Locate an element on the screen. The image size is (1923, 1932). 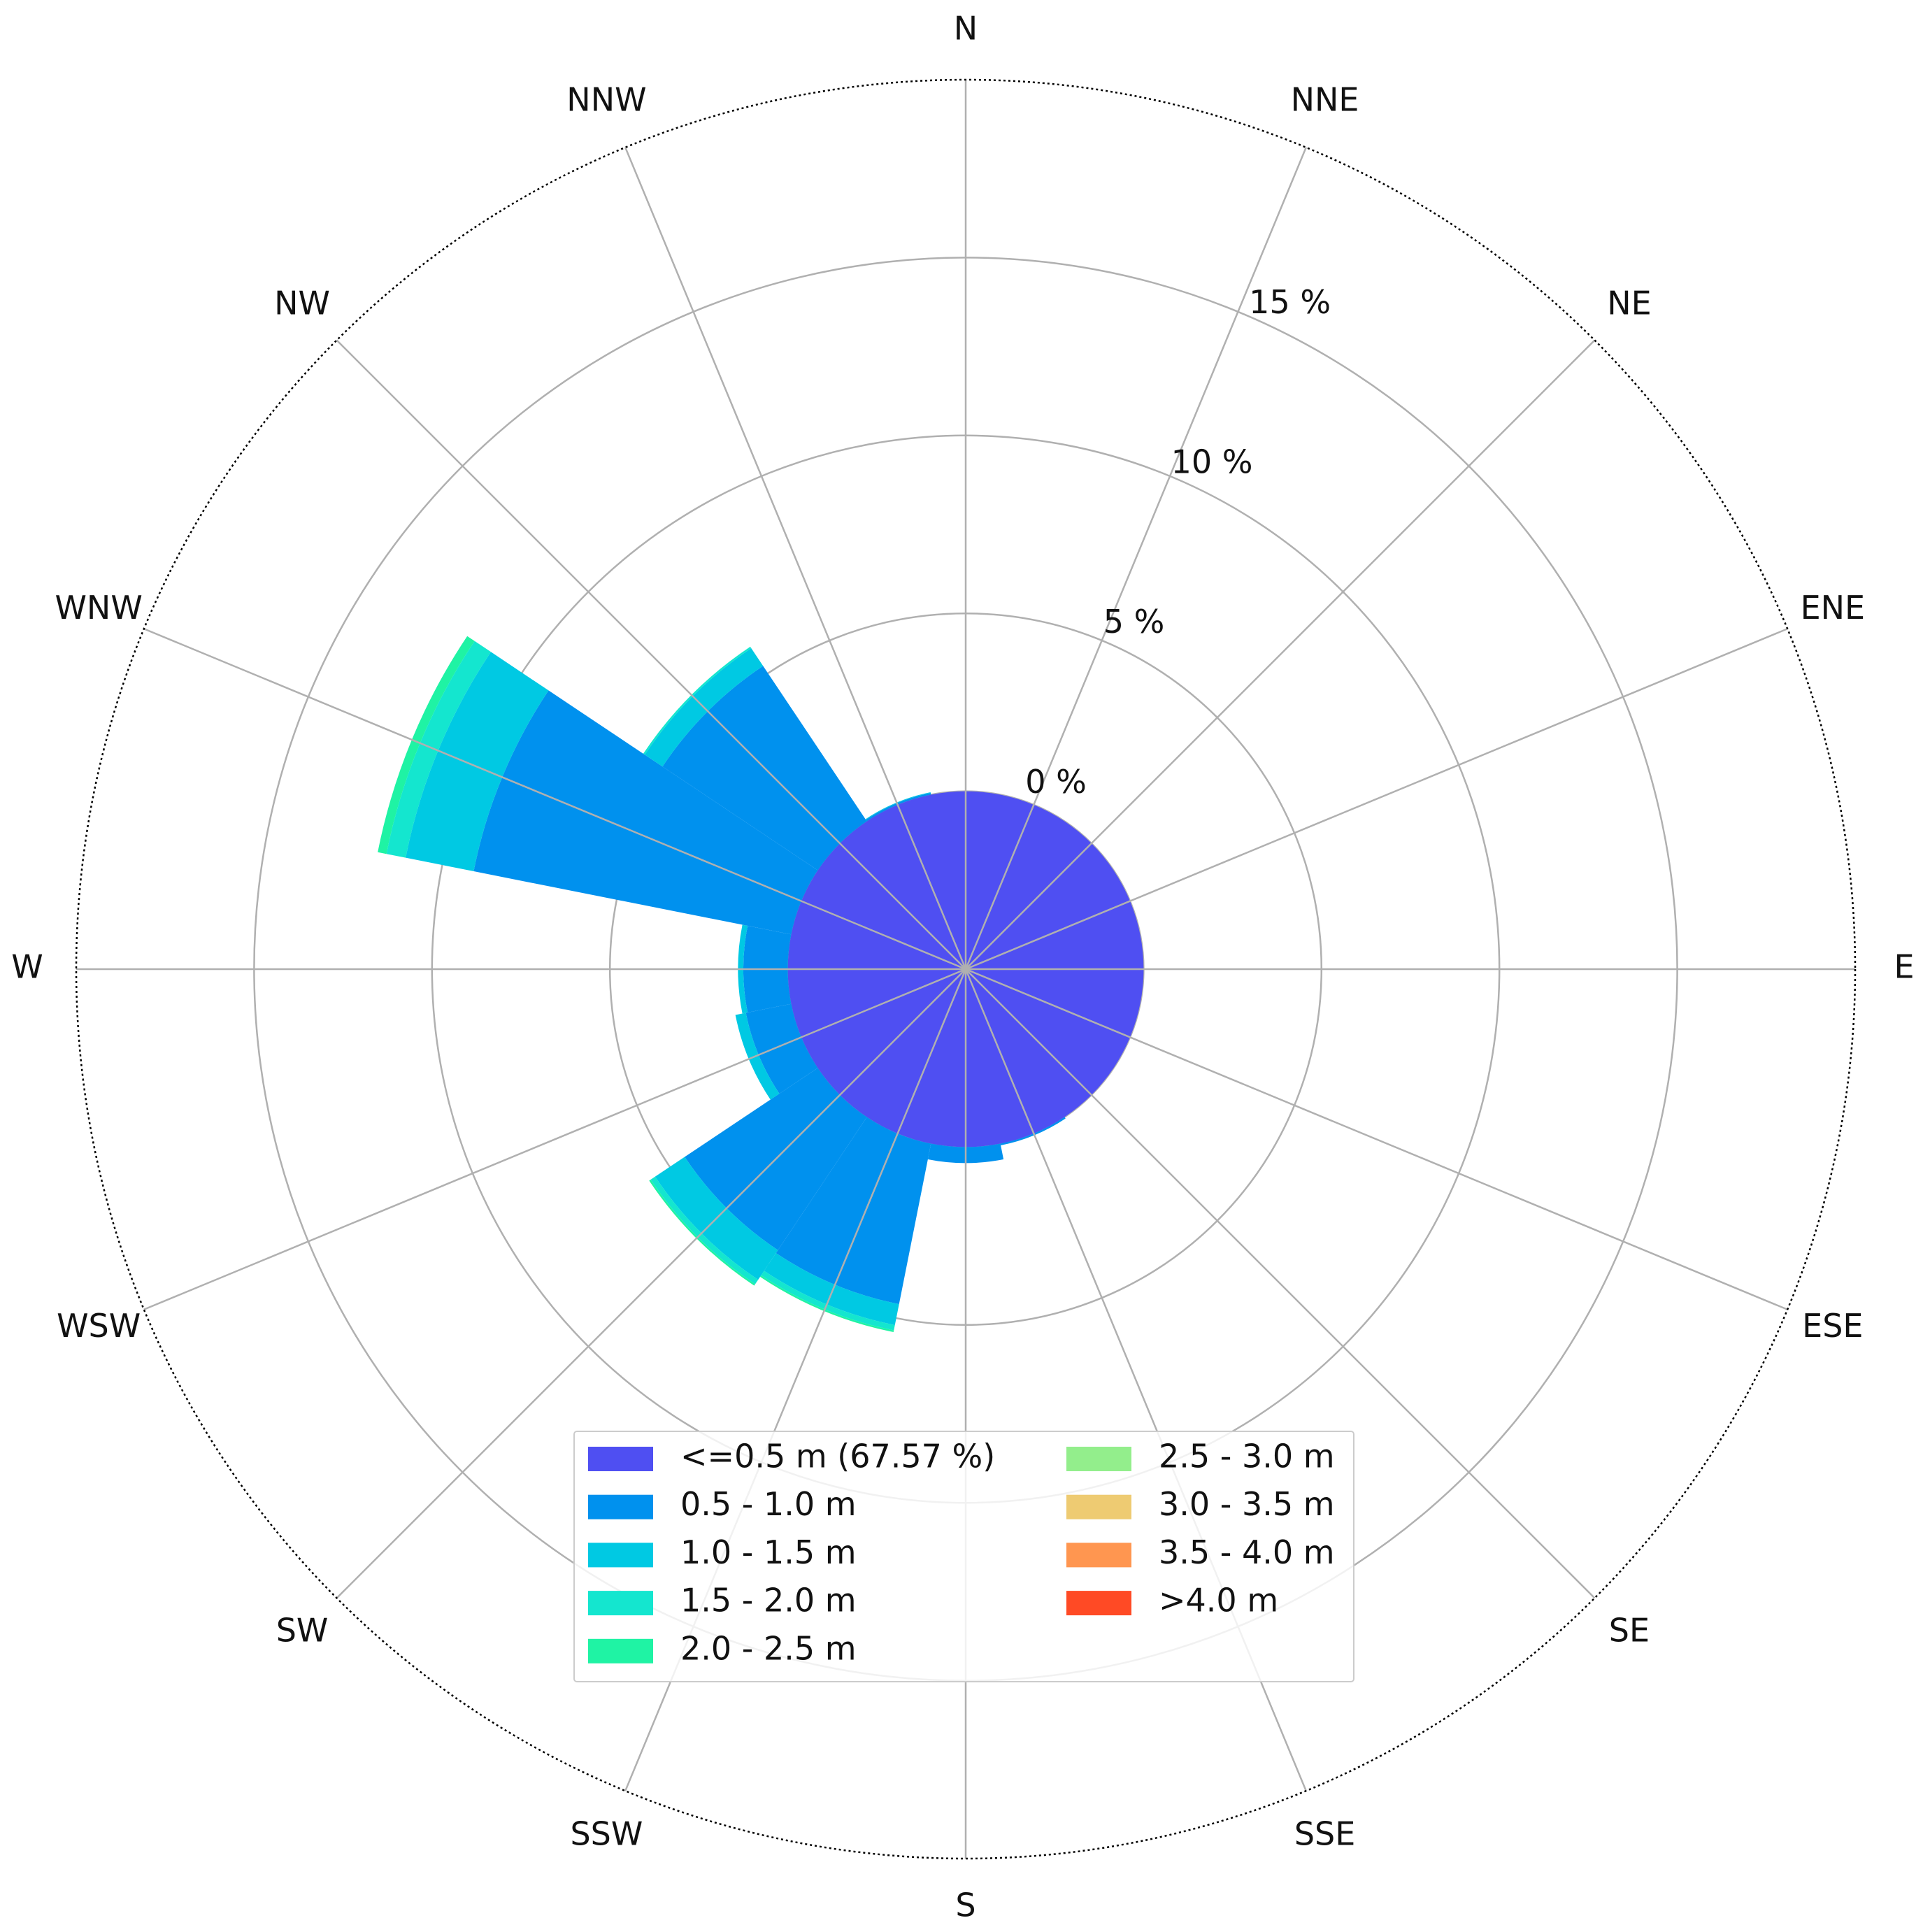
direction-label: SSE is located at coordinates (1324, 1833).